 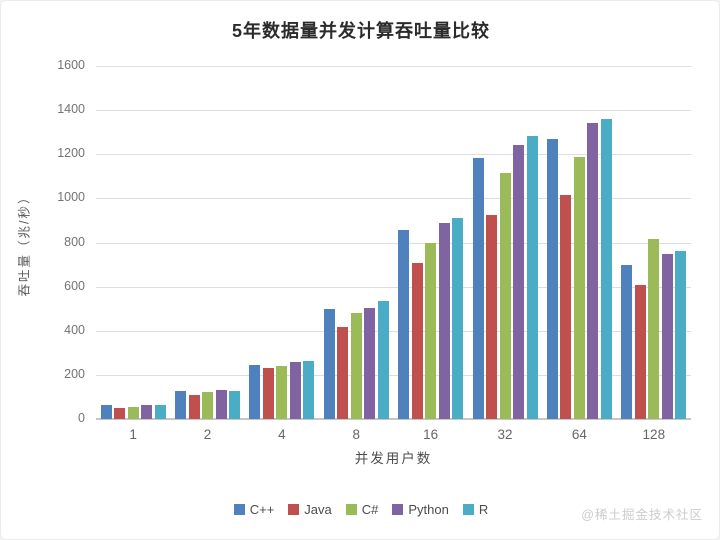 What do you see at coordinates (343, 373) in the screenshot?
I see `bar-java-x8` at bounding box center [343, 373].